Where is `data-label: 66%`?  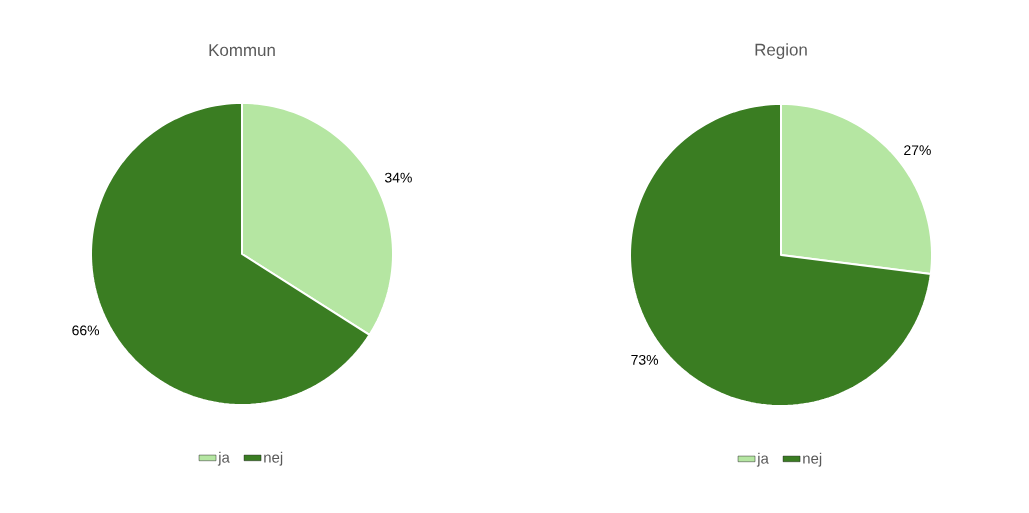 data-label: 66% is located at coordinates (86, 330).